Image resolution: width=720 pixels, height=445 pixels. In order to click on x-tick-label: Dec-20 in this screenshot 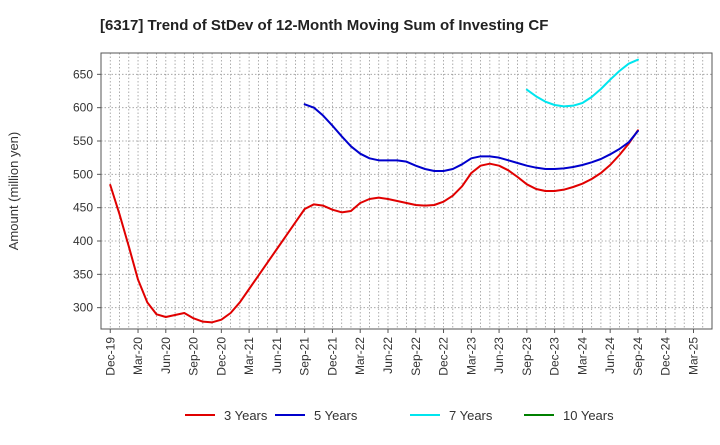, I will do `click(221, 356)`.